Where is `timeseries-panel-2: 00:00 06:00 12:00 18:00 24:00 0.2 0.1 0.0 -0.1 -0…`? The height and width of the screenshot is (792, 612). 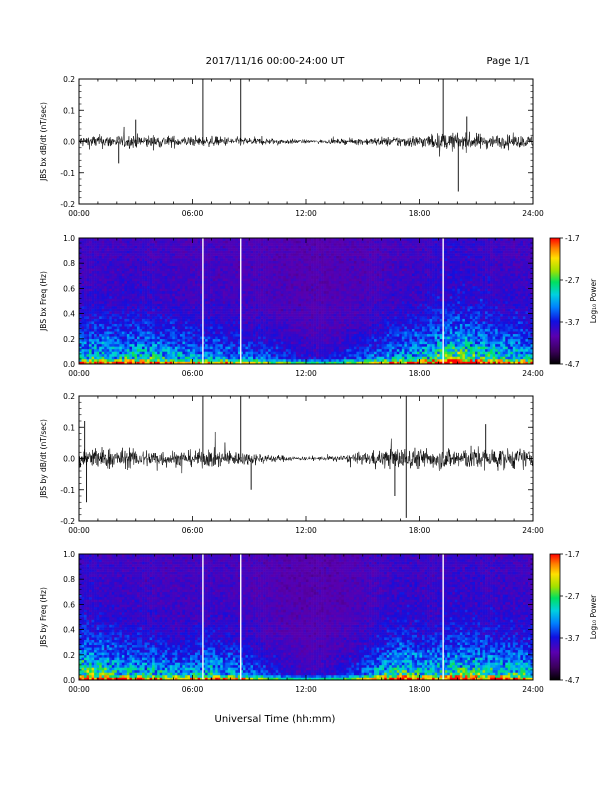 timeseries-panel-2: 00:00 06:00 12:00 18:00 24:00 0.2 0.1 0.0 -0.1 -0… is located at coordinates (291, 463).